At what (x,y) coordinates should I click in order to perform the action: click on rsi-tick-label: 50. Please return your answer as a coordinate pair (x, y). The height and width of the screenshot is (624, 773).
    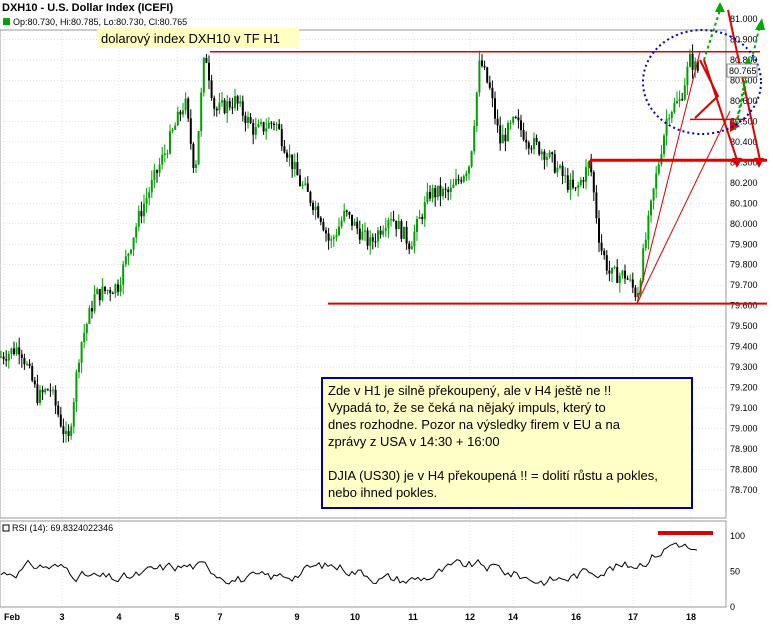
    Looking at the image, I should click on (735, 572).